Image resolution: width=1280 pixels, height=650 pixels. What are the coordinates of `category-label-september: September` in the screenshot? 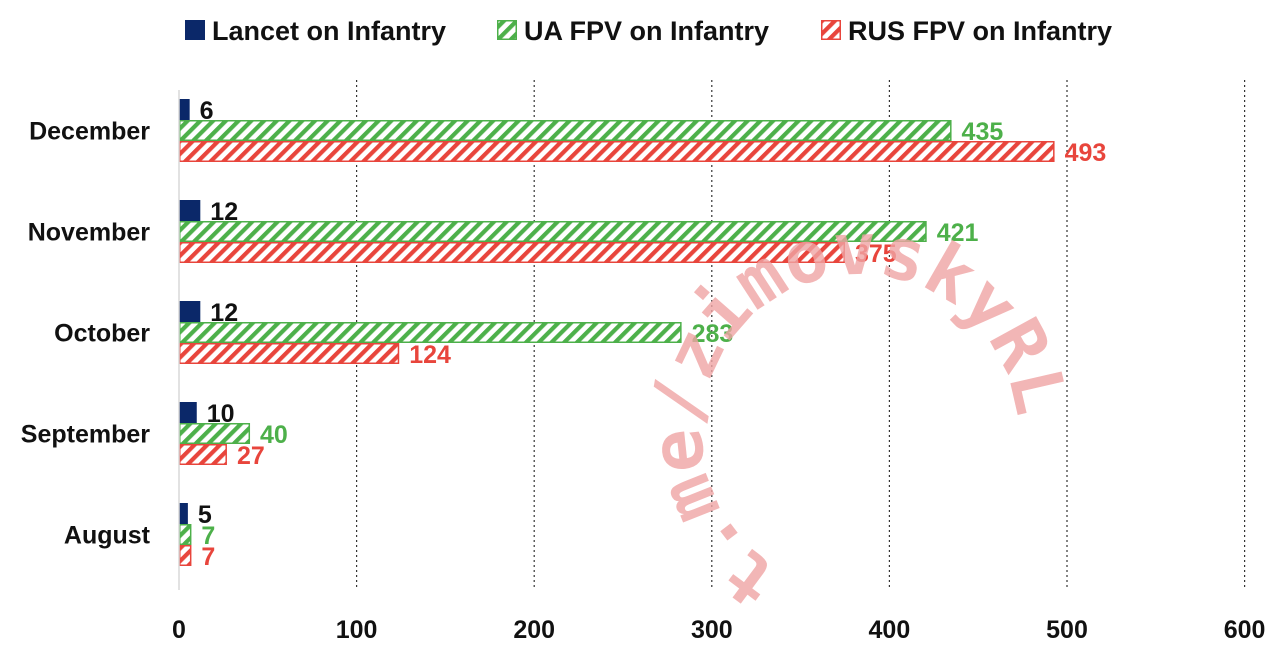 It's located at (85, 435).